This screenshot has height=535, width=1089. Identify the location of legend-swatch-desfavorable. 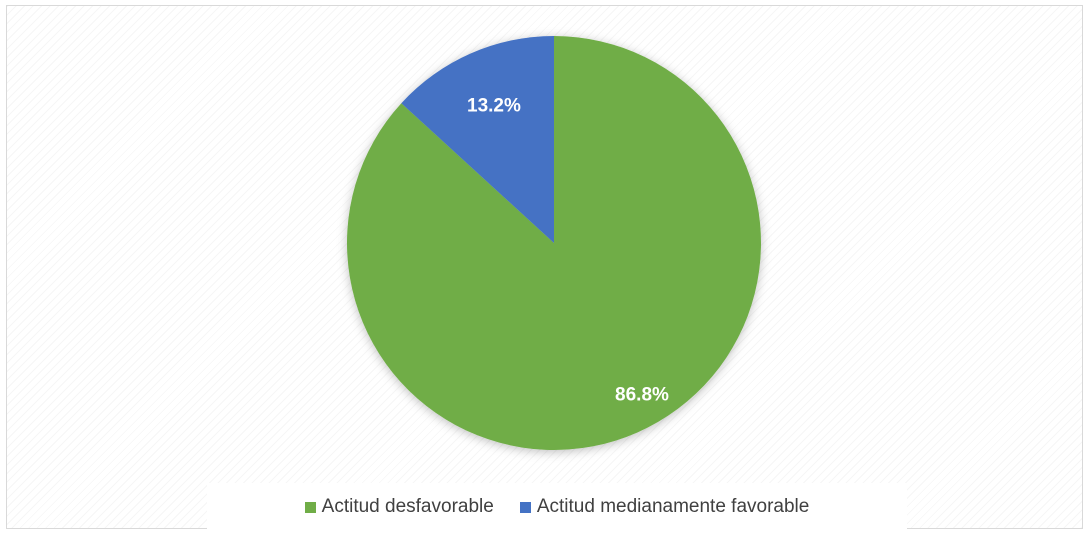
(310, 507).